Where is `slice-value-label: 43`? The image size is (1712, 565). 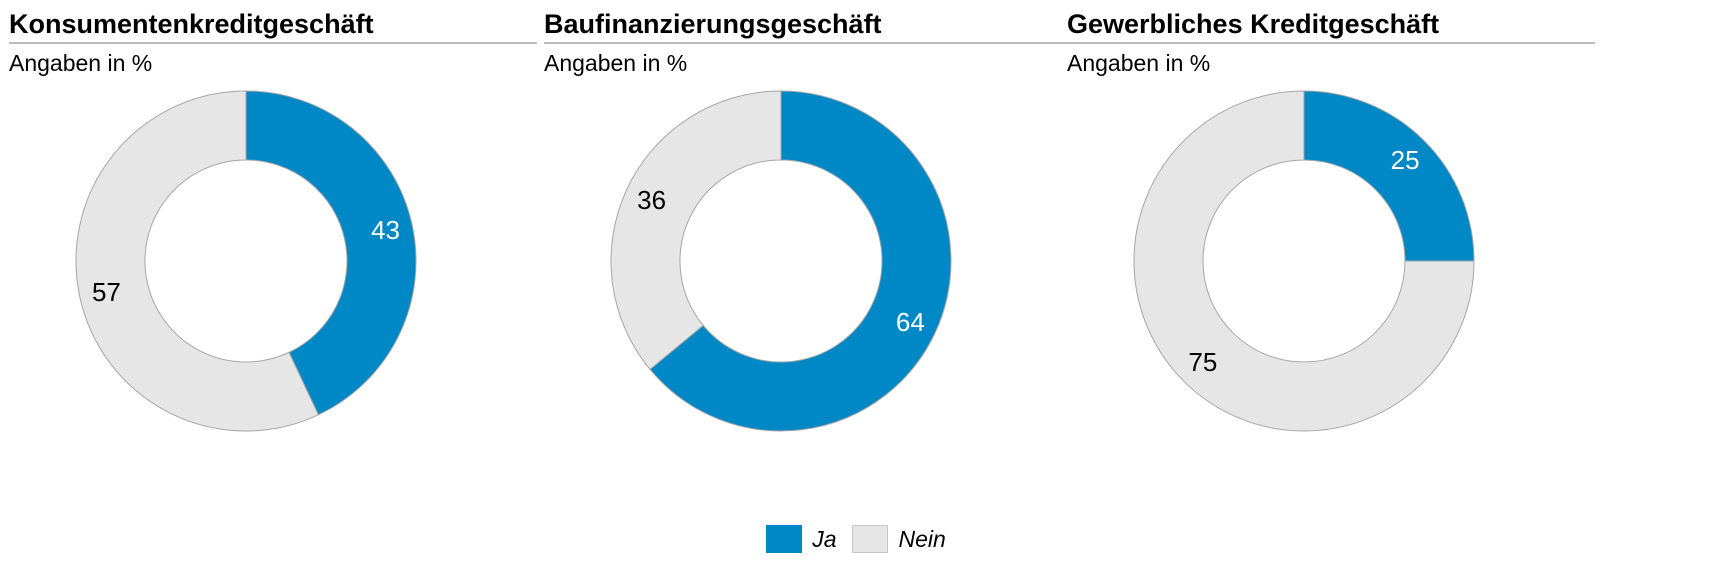
slice-value-label: 43 is located at coordinates (385, 230).